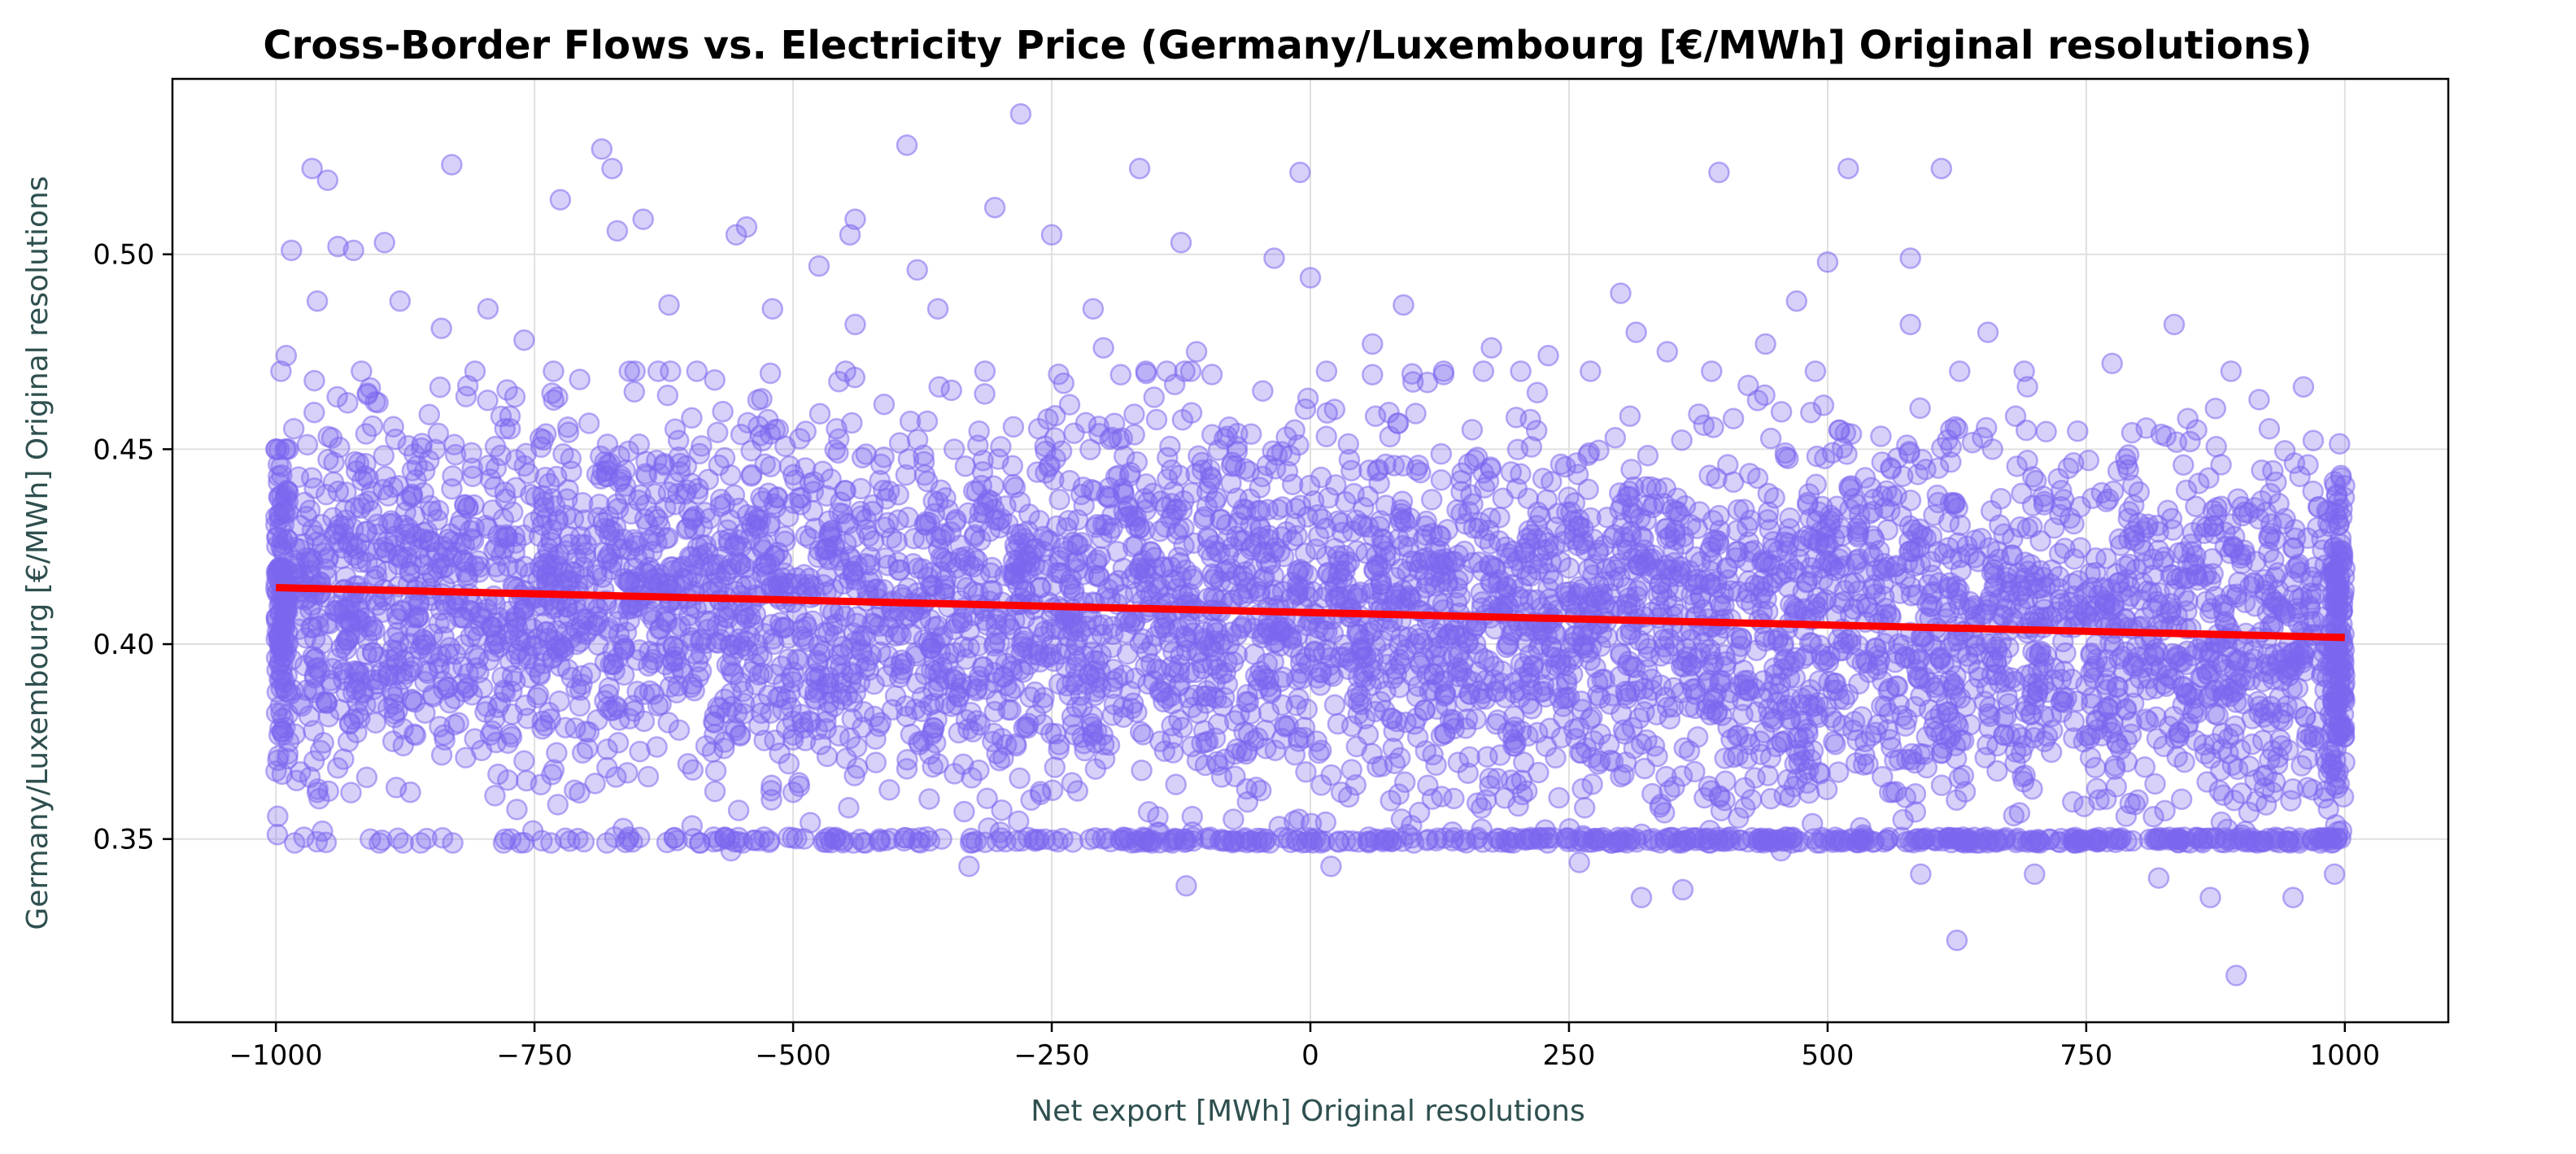 The width and height of the screenshot is (2576, 1154). Describe the element at coordinates (964, 811) in the screenshot. I see `scatter-point-2088` at that location.